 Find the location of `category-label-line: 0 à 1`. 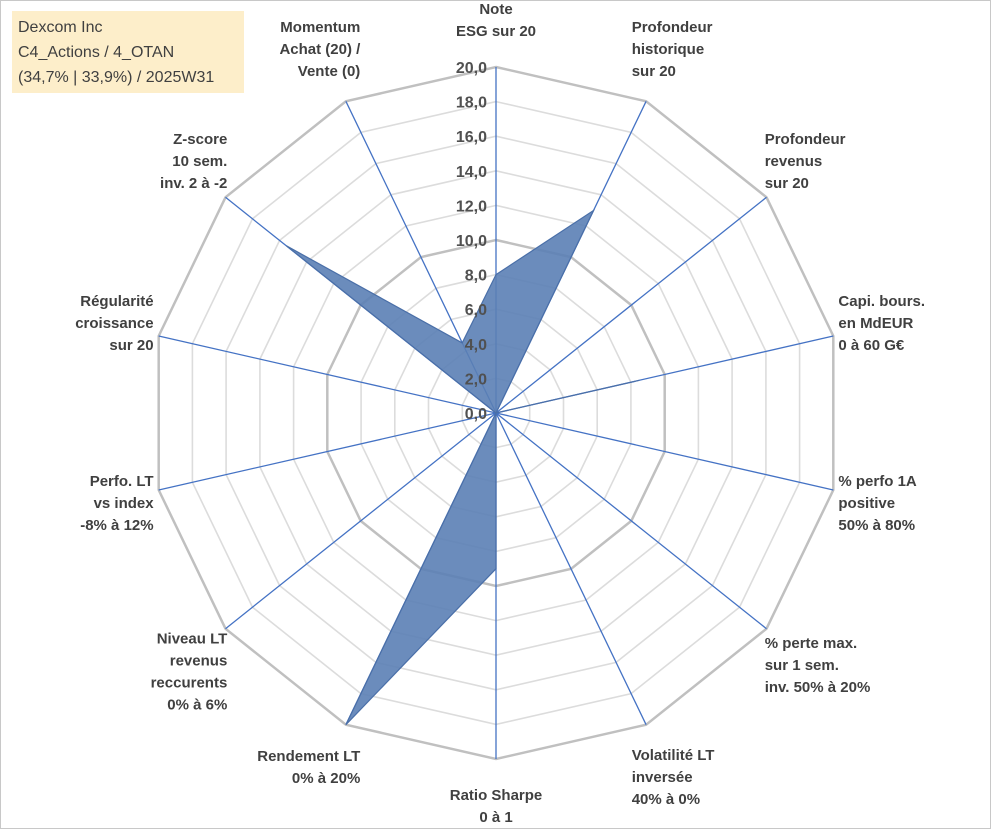

category-label-line: 0 à 1 is located at coordinates (495, 817).